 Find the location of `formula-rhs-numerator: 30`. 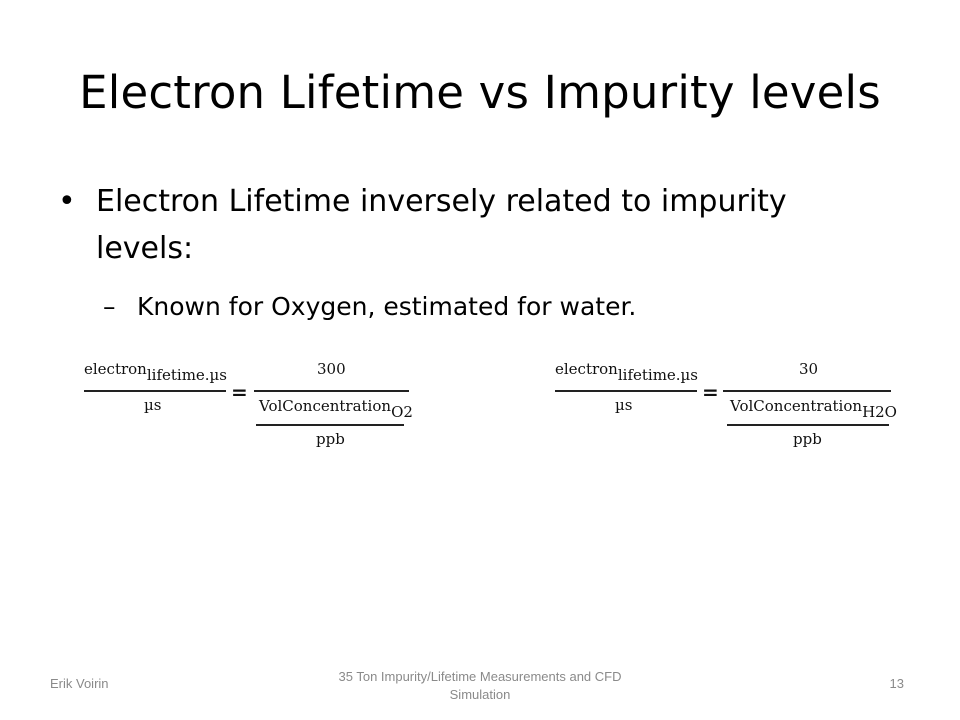

formula-rhs-numerator: 30 is located at coordinates (809, 369).